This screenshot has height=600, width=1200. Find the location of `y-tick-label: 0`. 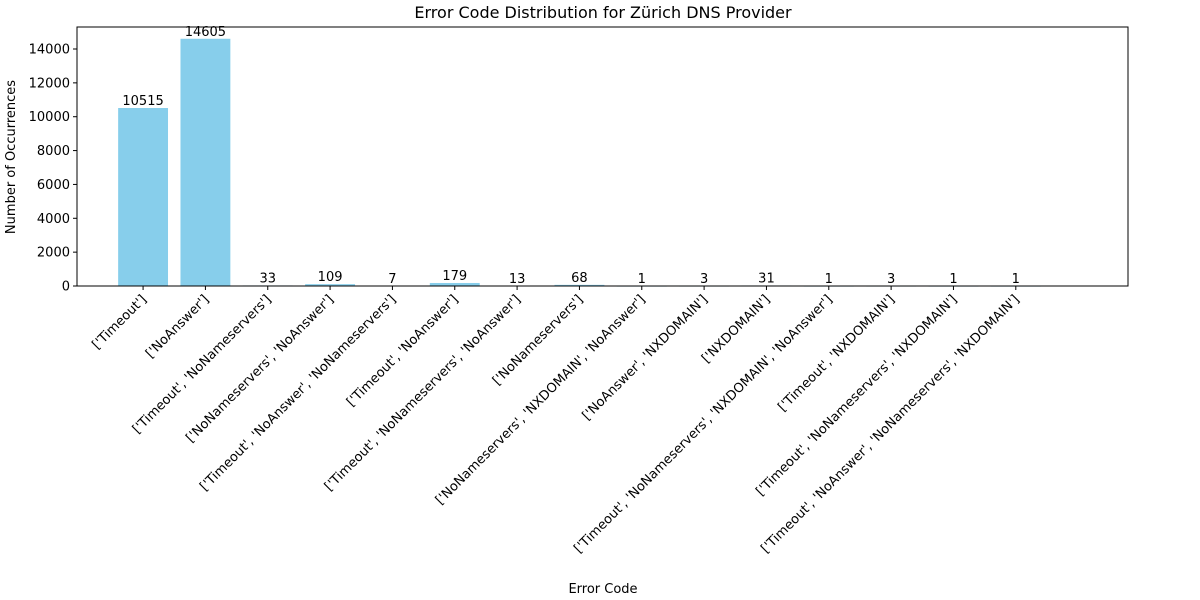

y-tick-label: 0 is located at coordinates (66, 287).